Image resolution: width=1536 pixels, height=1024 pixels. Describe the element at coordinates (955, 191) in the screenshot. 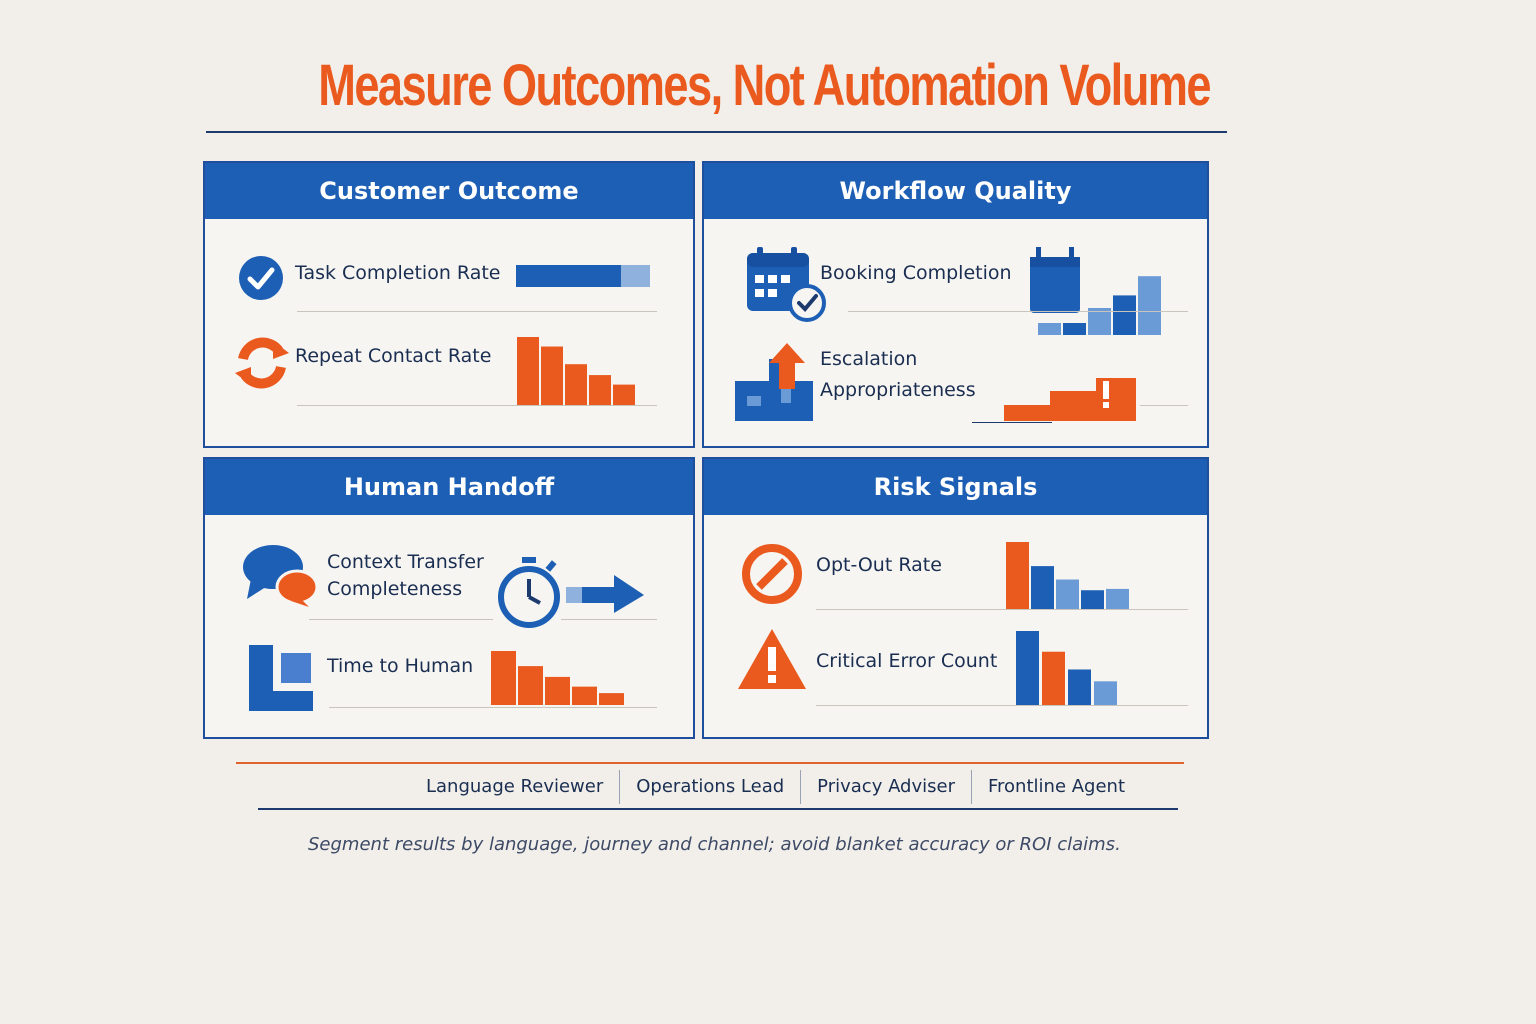

I see `panel-heading: Workflow Quality` at that location.